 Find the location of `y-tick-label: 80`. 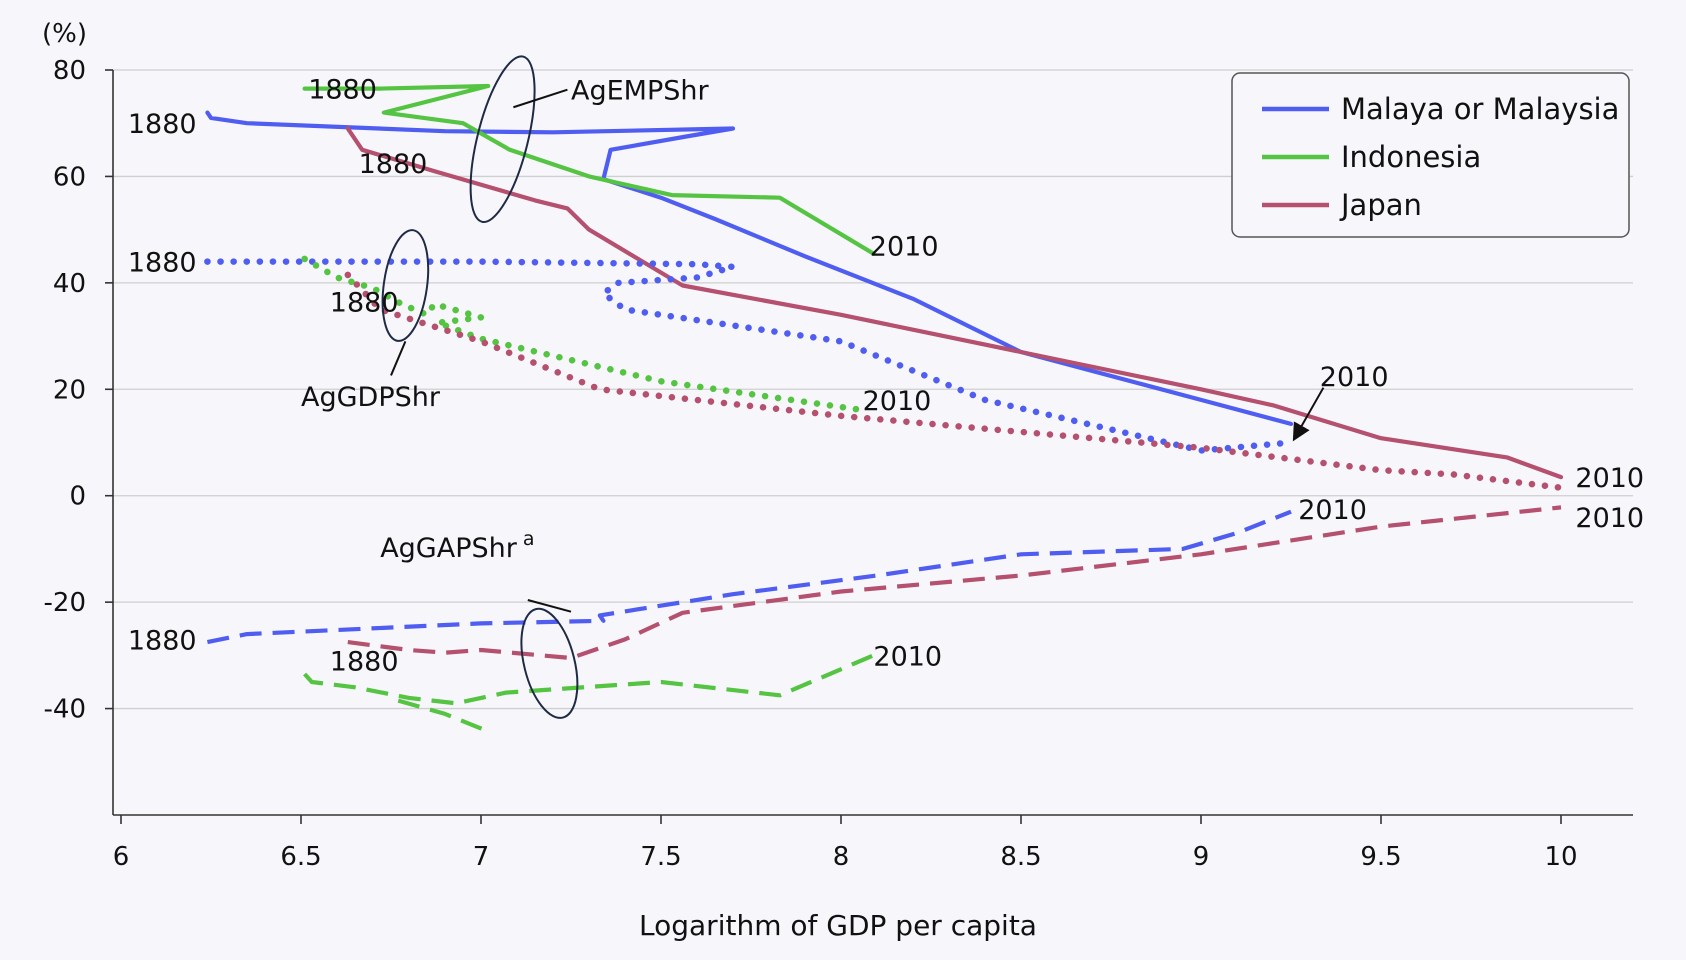

y-tick-label: 80 is located at coordinates (69, 71).